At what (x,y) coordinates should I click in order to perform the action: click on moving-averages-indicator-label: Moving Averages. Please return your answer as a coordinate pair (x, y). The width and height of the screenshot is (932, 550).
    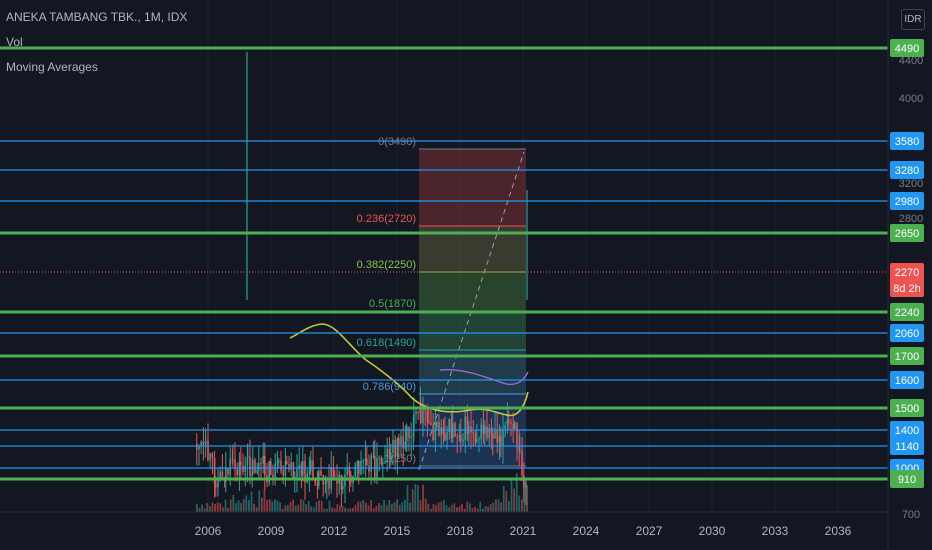
    Looking at the image, I should click on (52, 67).